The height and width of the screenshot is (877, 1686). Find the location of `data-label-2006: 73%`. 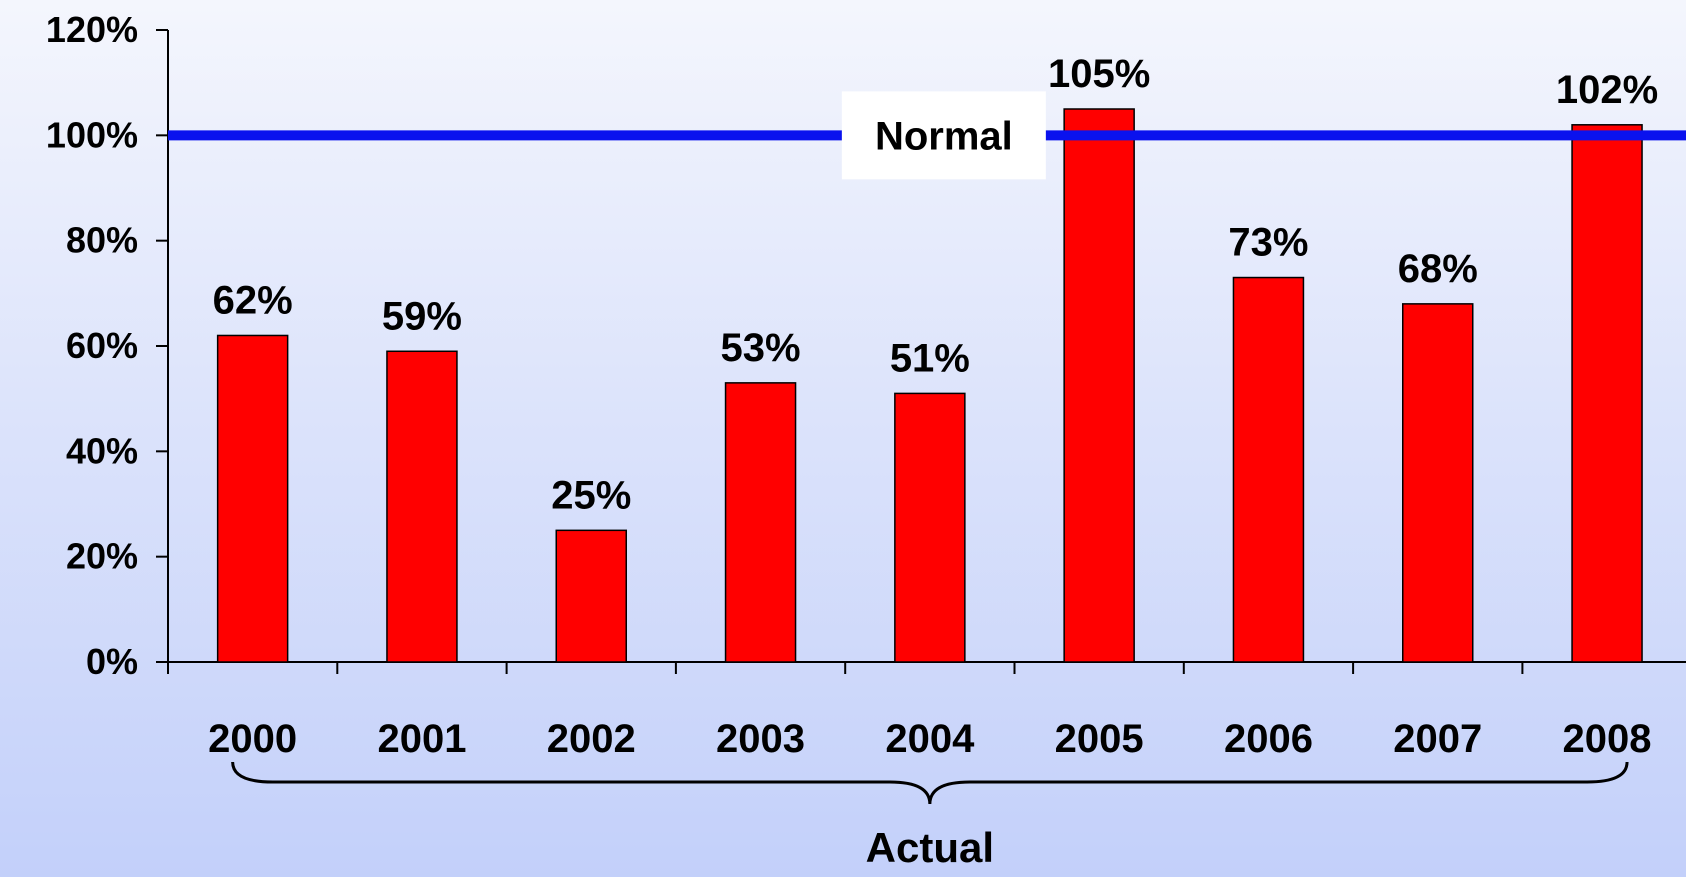

data-label-2006: 73% is located at coordinates (1268, 243).